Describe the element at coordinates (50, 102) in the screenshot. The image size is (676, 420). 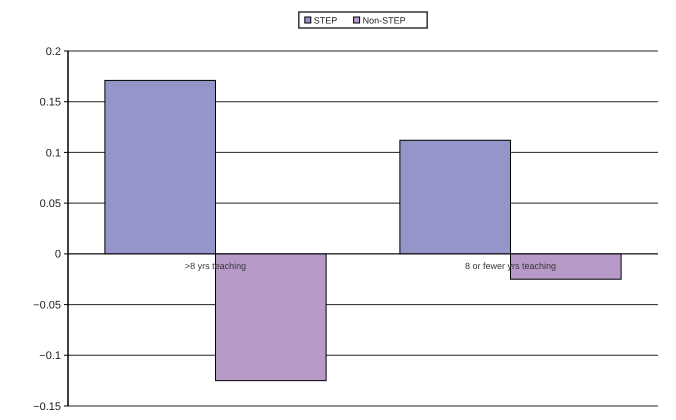
I see `y-tick-label: 0.15` at that location.